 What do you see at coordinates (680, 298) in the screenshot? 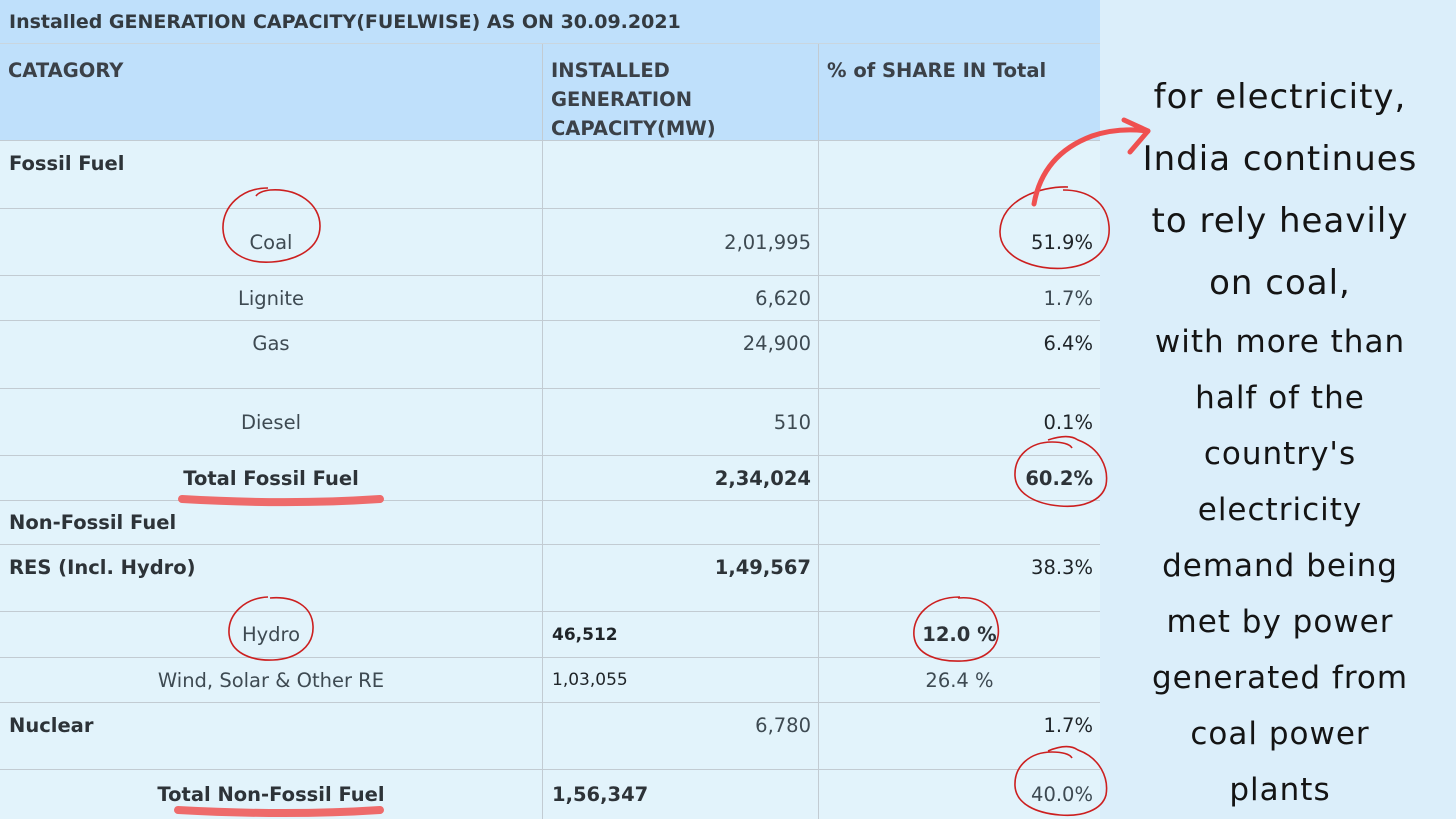
I see `capacity-cell: 6,620` at bounding box center [680, 298].